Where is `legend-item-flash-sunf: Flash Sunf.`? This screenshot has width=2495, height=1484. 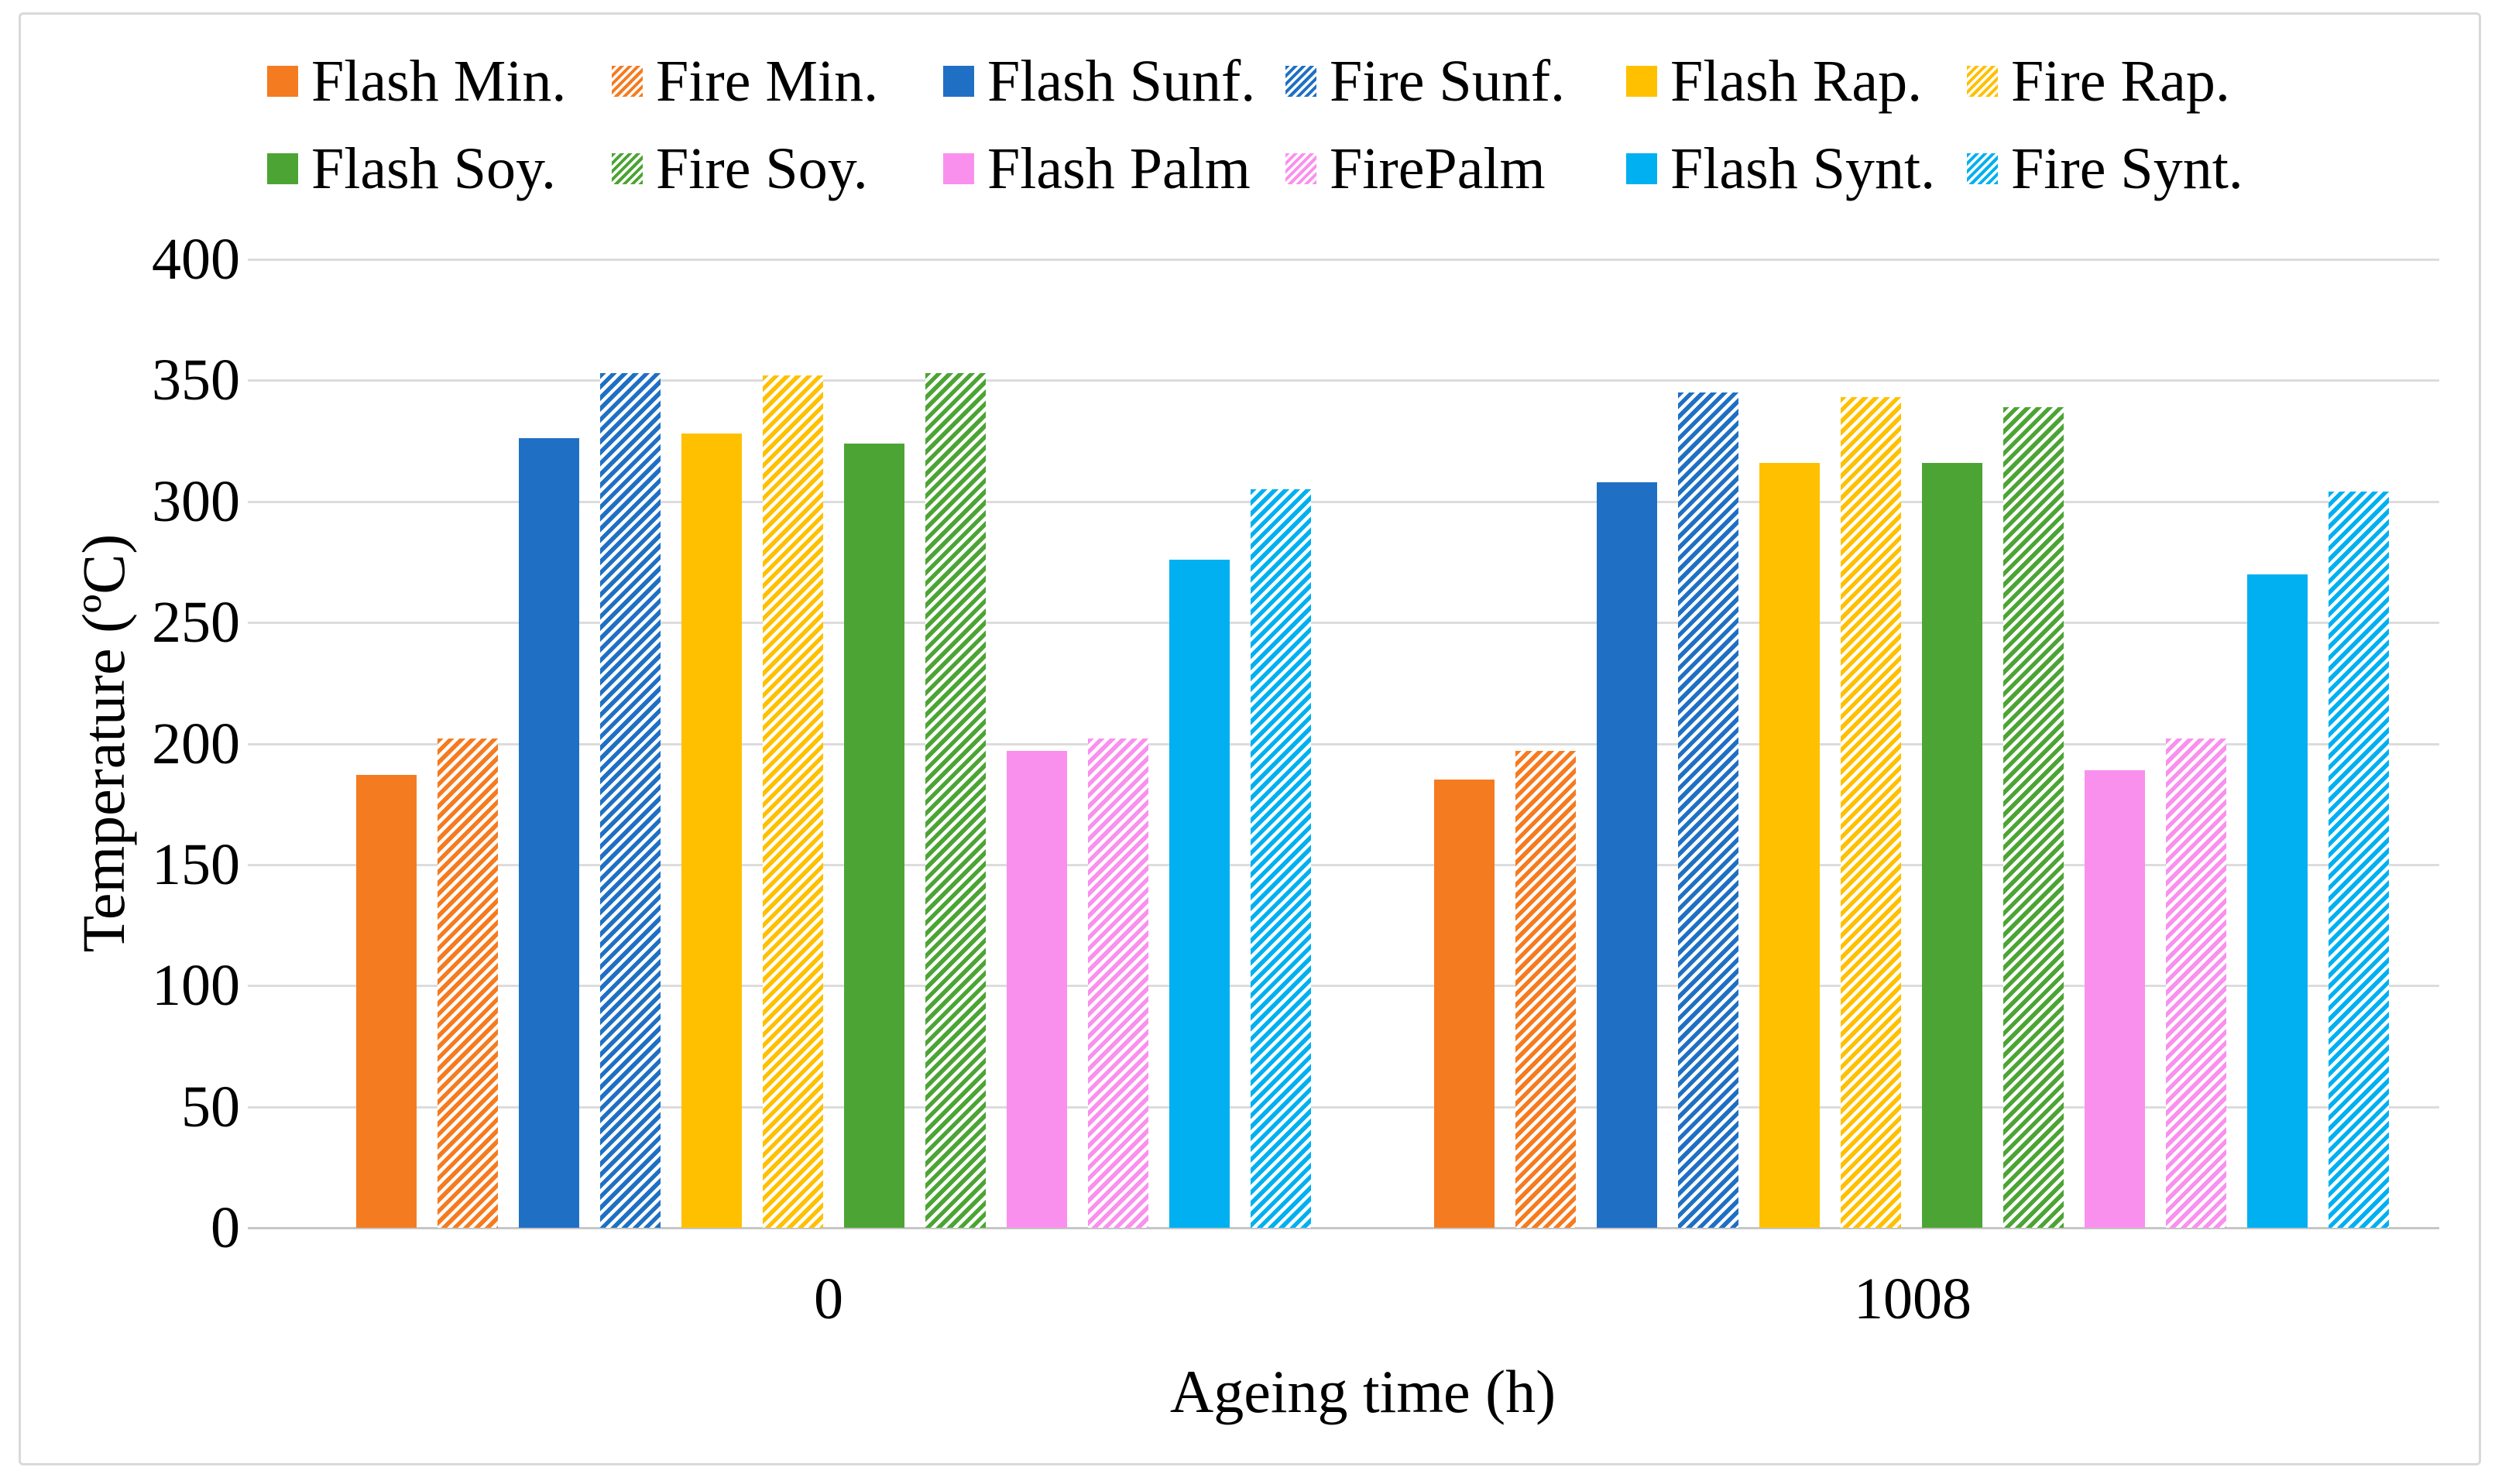
legend-item-flash-sunf: Flash Sunf. is located at coordinates (1099, 81).